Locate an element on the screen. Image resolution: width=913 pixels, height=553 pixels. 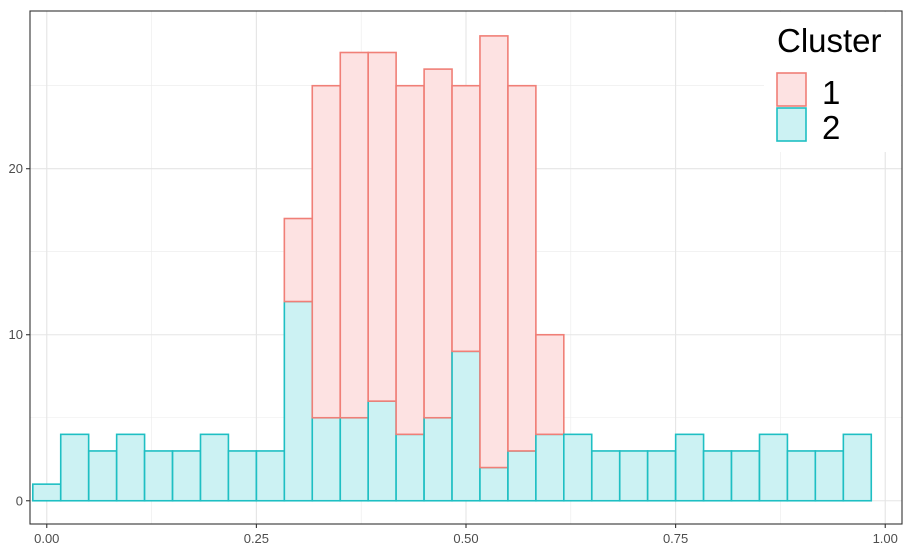
legend-title: Cluster is located at coordinates (829, 40).